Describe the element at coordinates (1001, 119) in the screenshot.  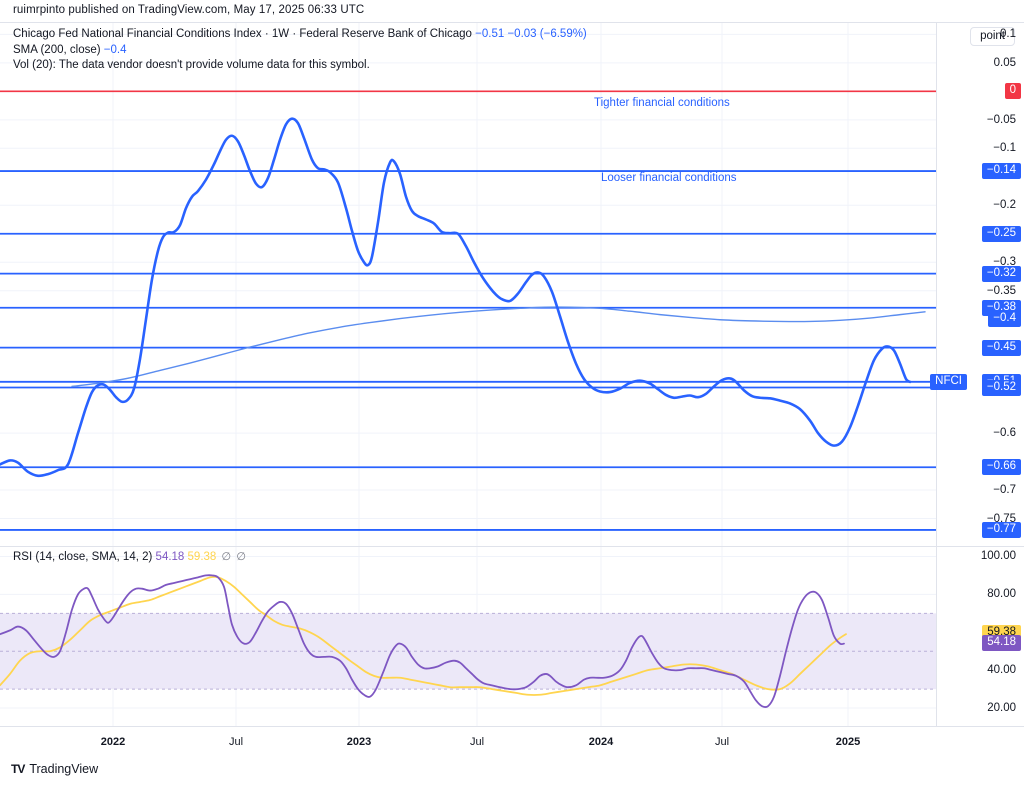
I see `price-tick-label: −0.05` at that location.